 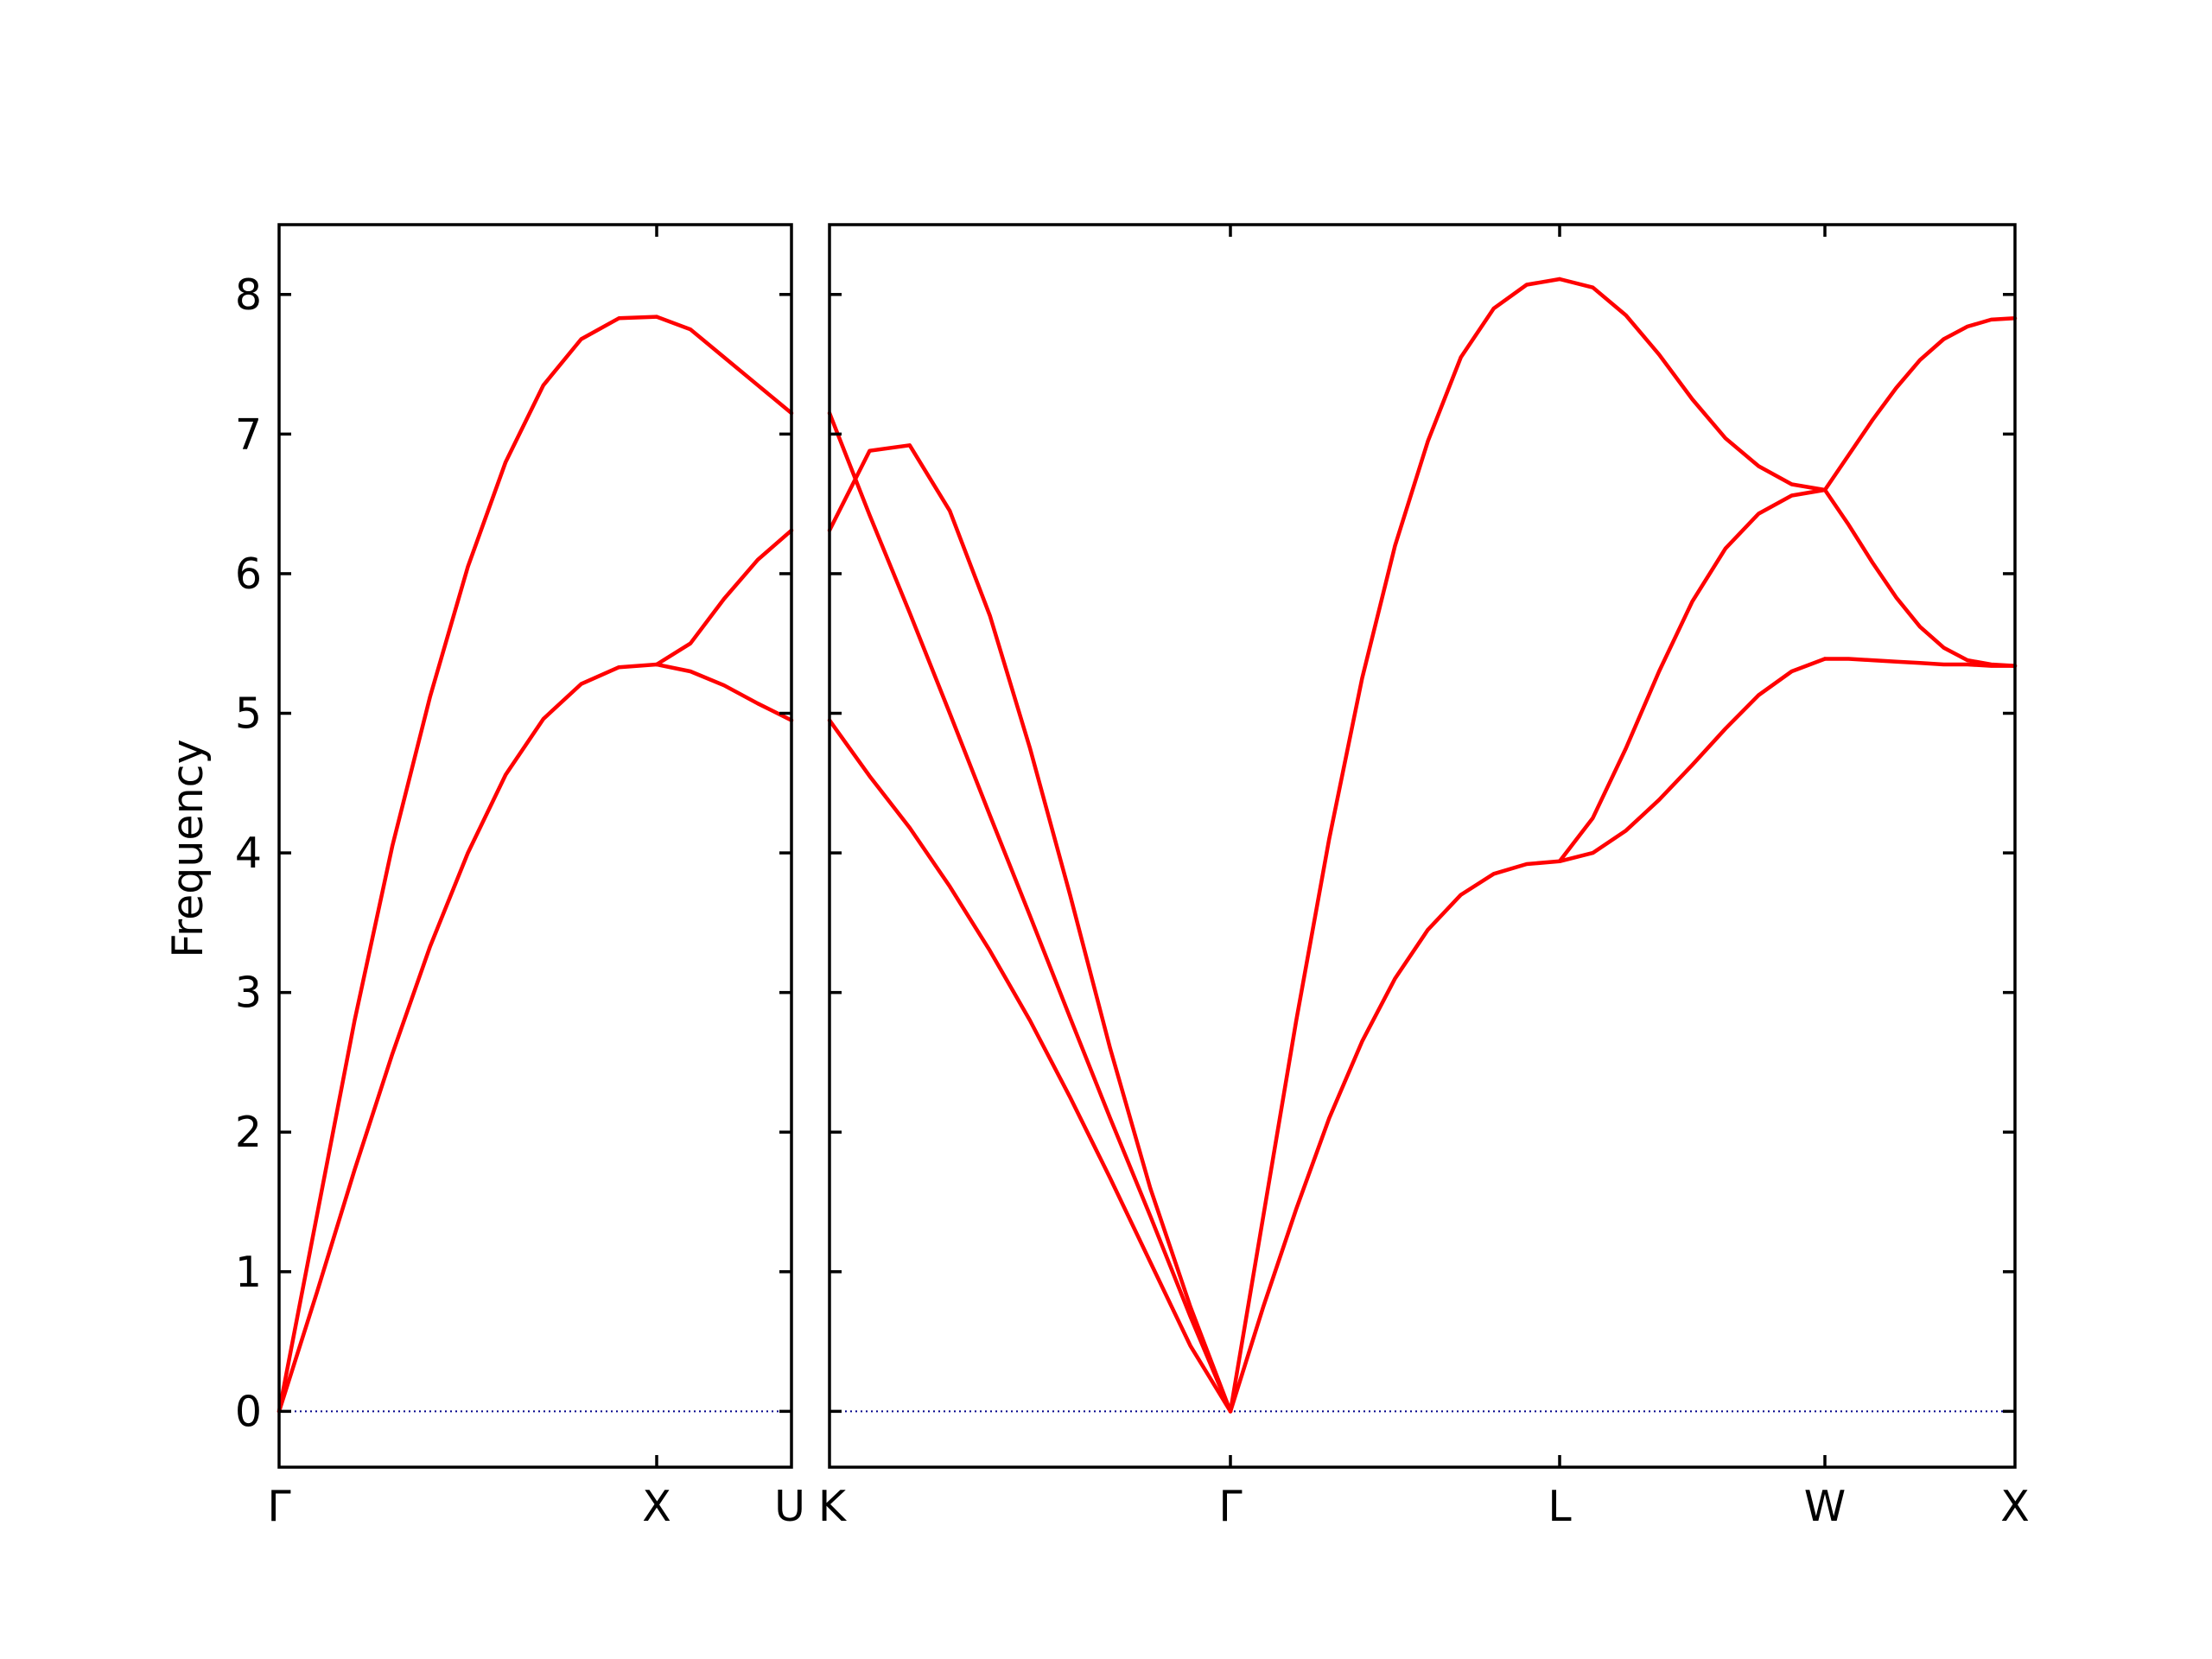 What do you see at coordinates (833, 1506) in the screenshot?
I see `x-tick-label-1: K` at bounding box center [833, 1506].